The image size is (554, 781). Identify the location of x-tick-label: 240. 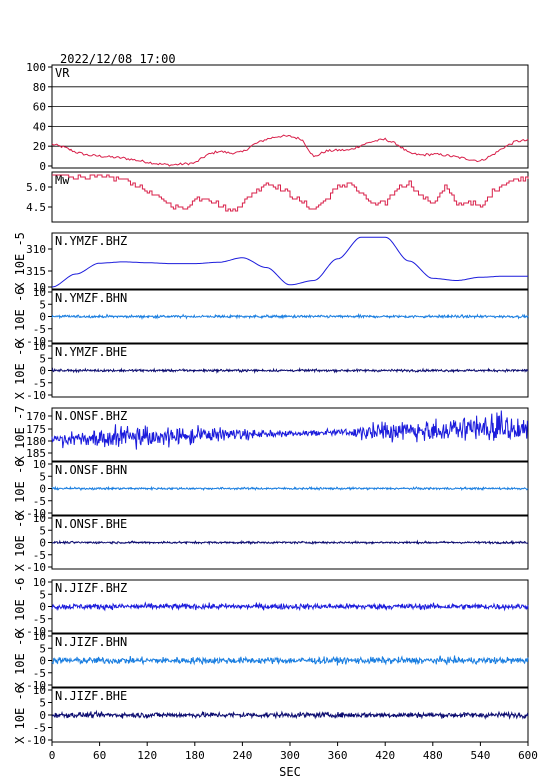
(242, 755).